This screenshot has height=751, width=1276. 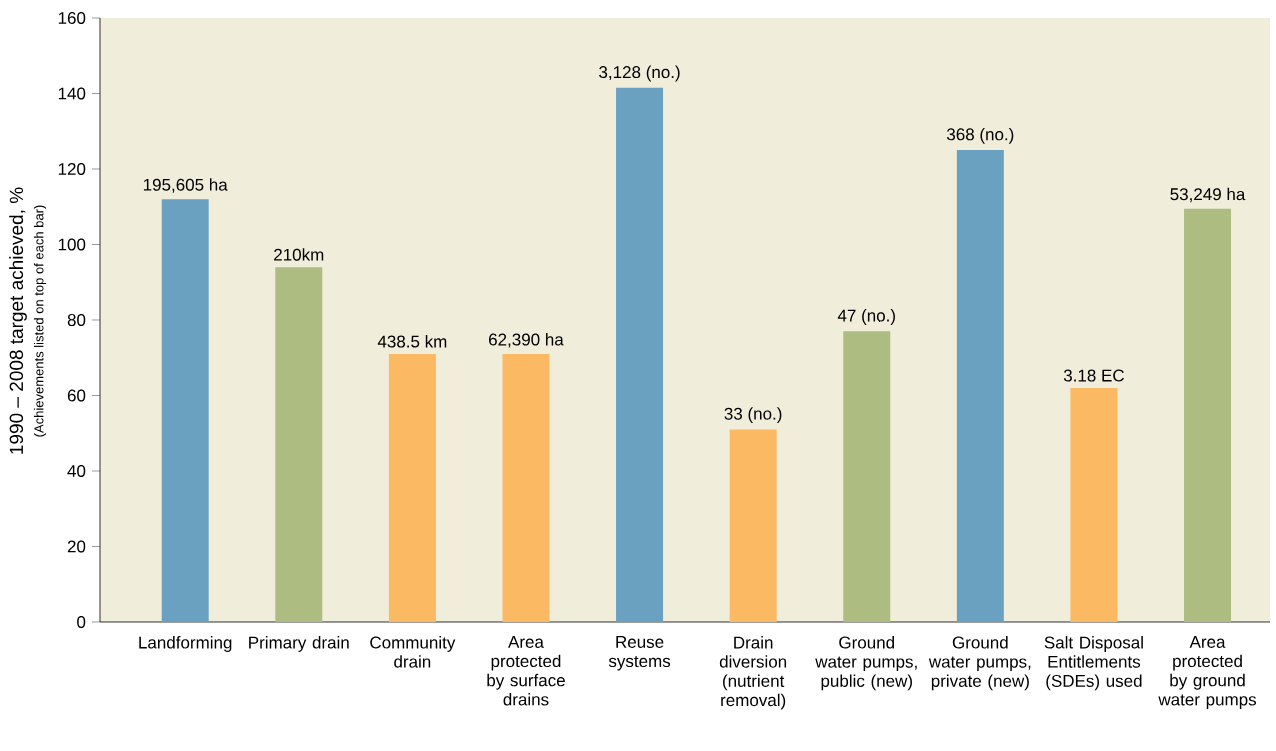 What do you see at coordinates (412, 341) in the screenshot?
I see `annotation: 438.5 km` at bounding box center [412, 341].